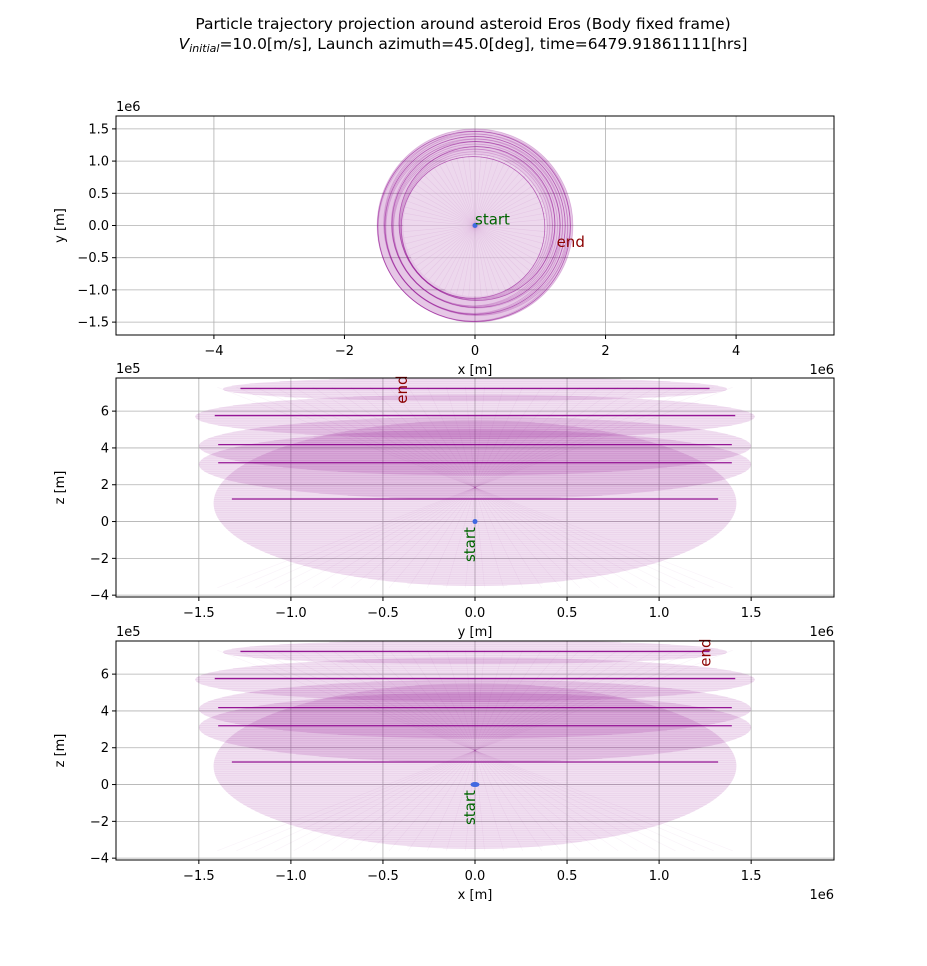  Describe the element at coordinates (567, 613) in the screenshot. I see `x-tick-label: 0.5` at that location.